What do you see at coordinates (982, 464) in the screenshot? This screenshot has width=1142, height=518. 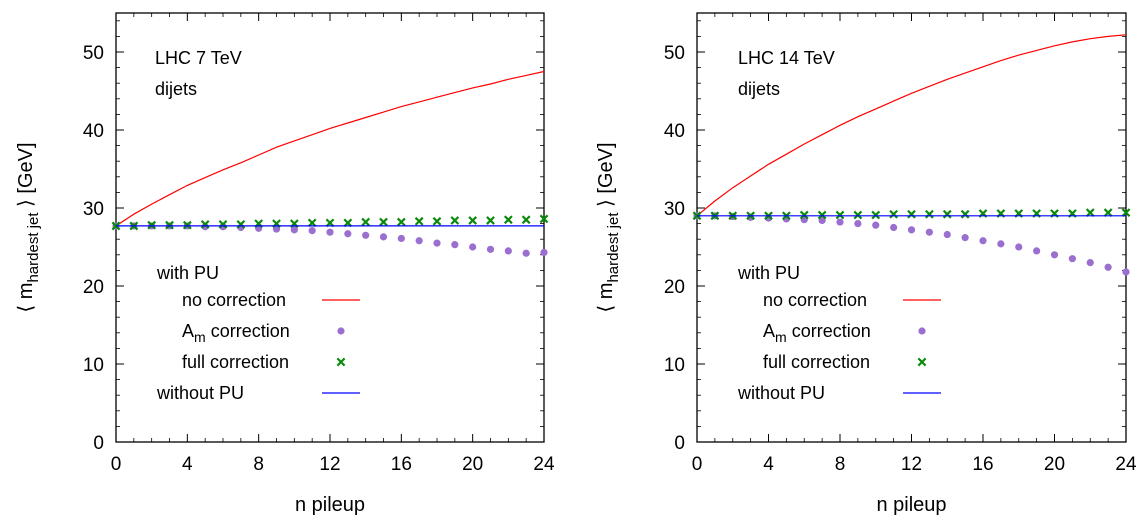 I see `x-tick-label: 16` at bounding box center [982, 464].